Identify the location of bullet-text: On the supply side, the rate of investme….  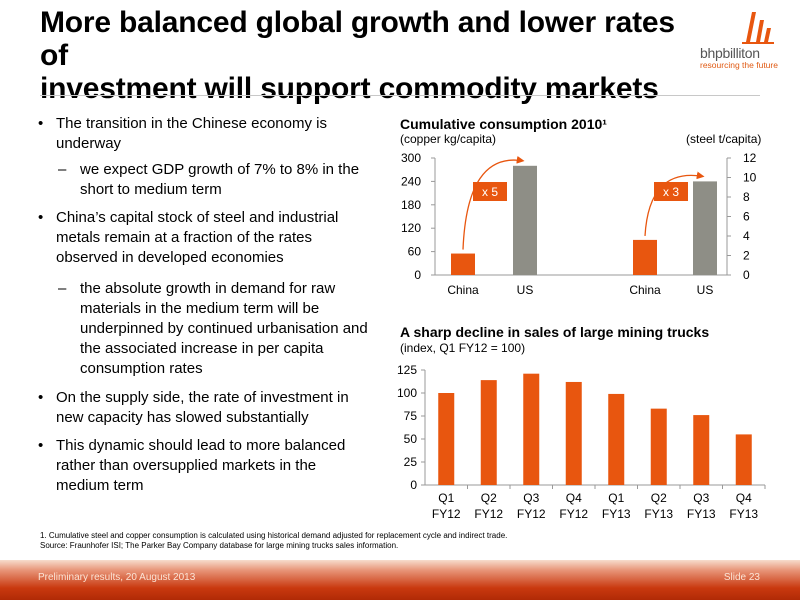
(202, 407).